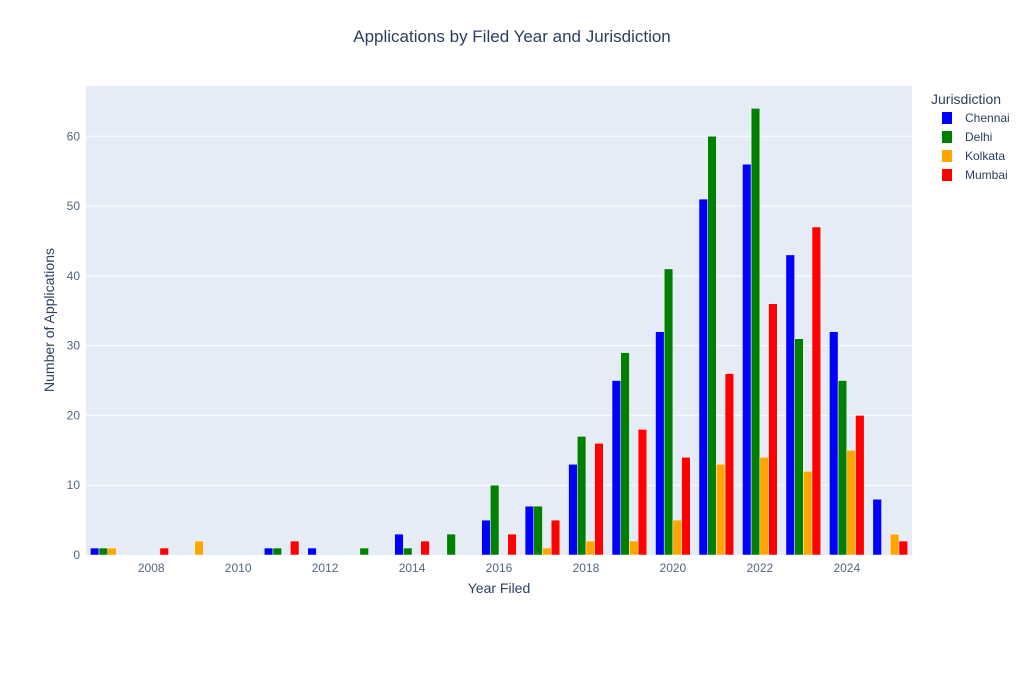 The width and height of the screenshot is (1024, 683). I want to click on bar-mumbai-2019, so click(642, 492).